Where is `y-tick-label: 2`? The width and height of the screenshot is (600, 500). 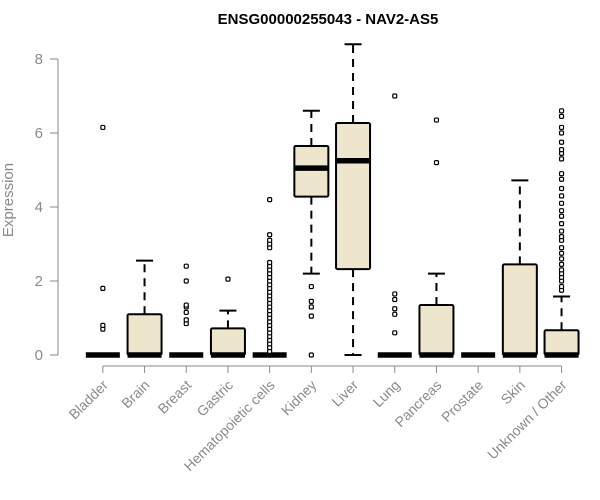
y-tick-label: 2 is located at coordinates (39, 281).